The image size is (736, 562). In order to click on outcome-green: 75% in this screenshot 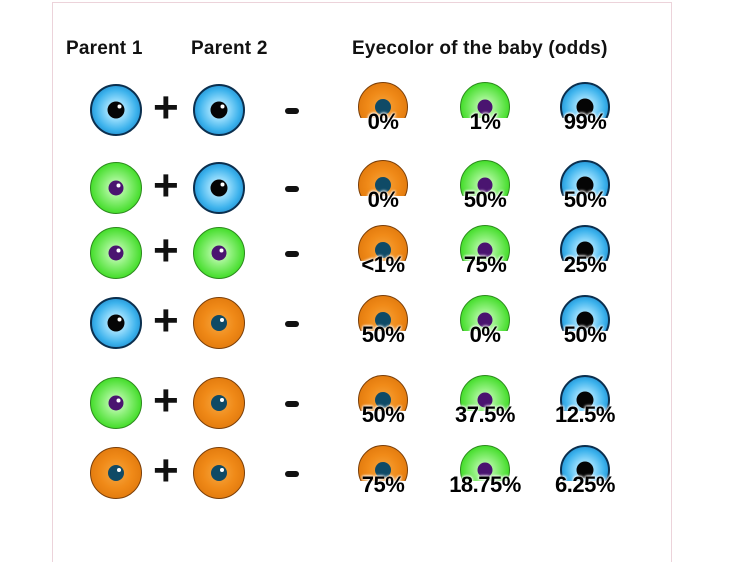, I will do `click(485, 260)`.